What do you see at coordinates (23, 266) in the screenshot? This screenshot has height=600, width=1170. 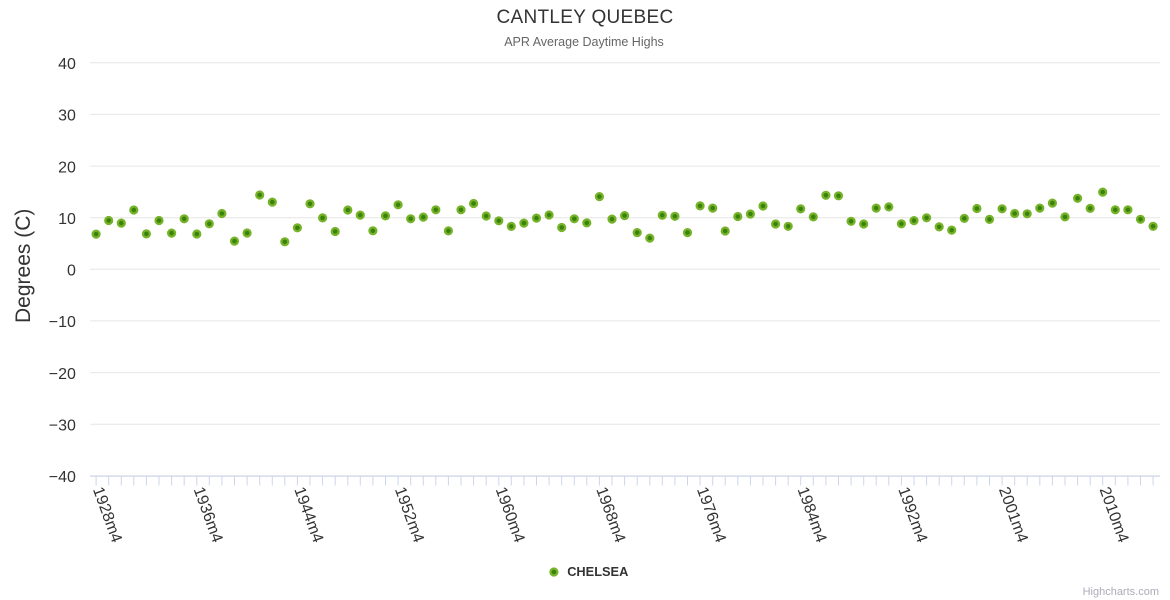 I see `svg-text: Degrees (C)` at bounding box center [23, 266].